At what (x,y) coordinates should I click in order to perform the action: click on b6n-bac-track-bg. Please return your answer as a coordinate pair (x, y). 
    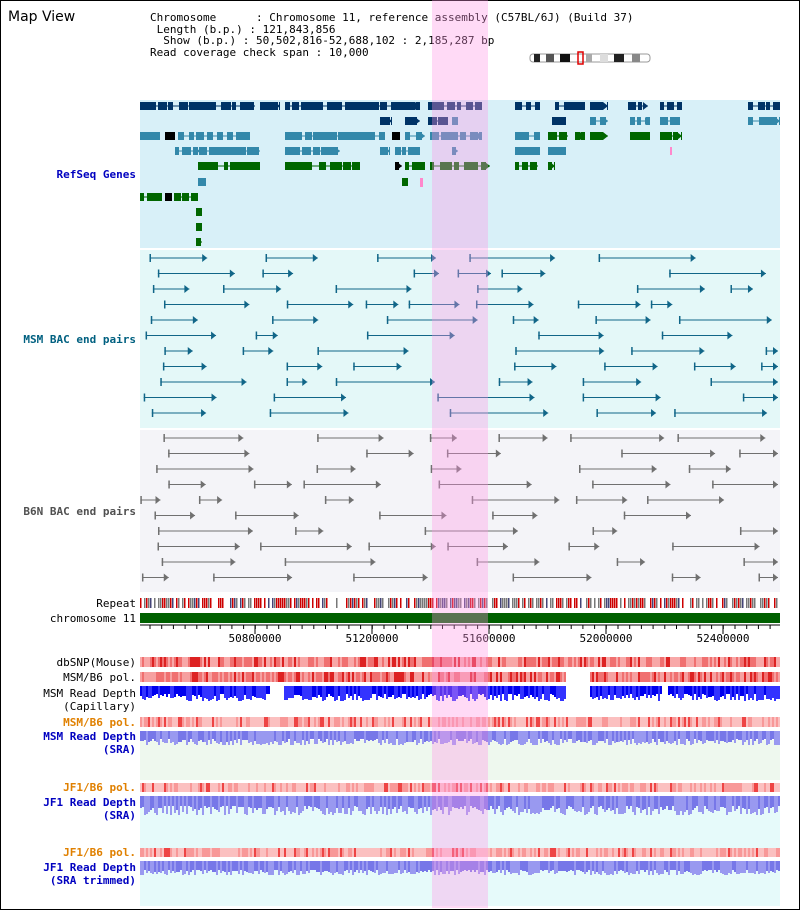
    Looking at the image, I should click on (460, 511).